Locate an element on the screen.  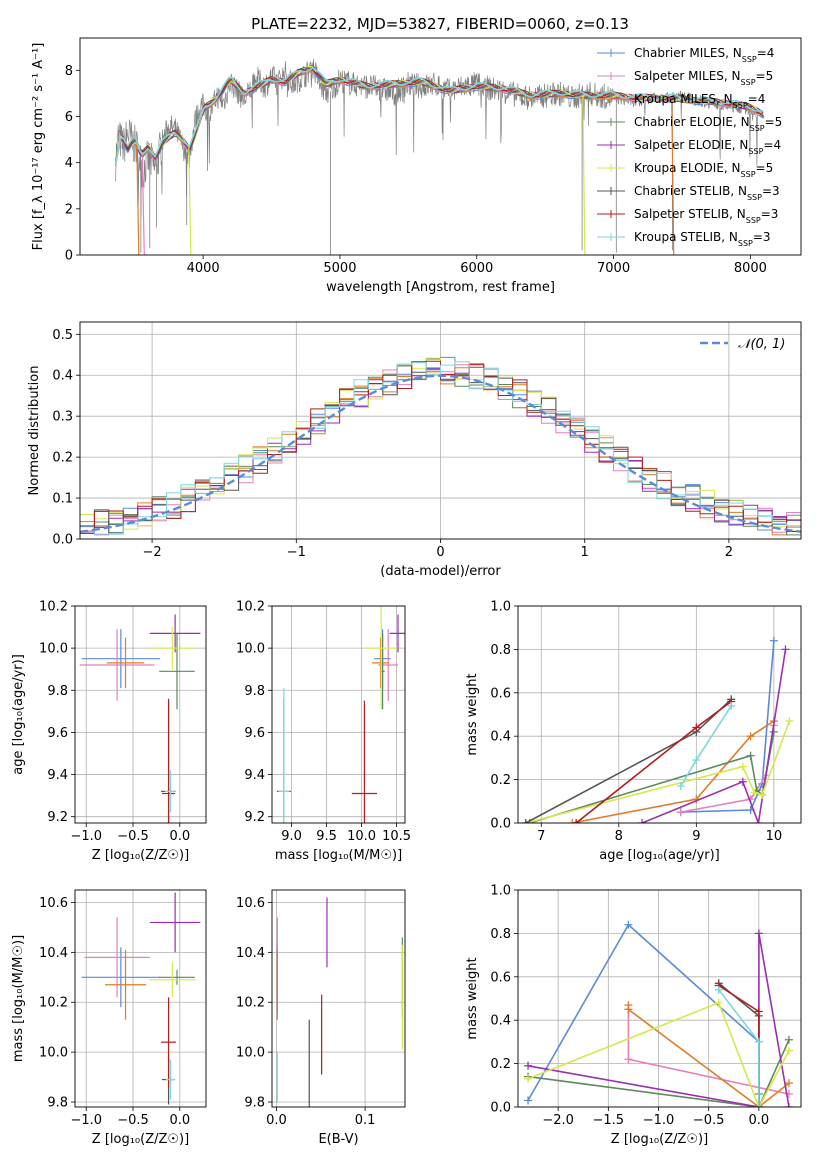
y-tick-label: 9.2 is located at coordinates (254, 817).